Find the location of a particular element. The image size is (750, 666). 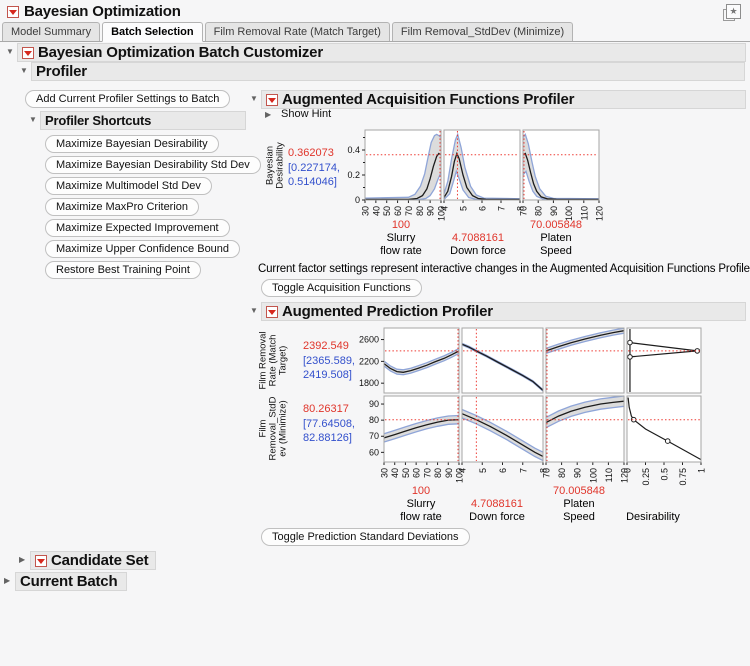

svg-text: 0.2 is located at coordinates (353, 175).